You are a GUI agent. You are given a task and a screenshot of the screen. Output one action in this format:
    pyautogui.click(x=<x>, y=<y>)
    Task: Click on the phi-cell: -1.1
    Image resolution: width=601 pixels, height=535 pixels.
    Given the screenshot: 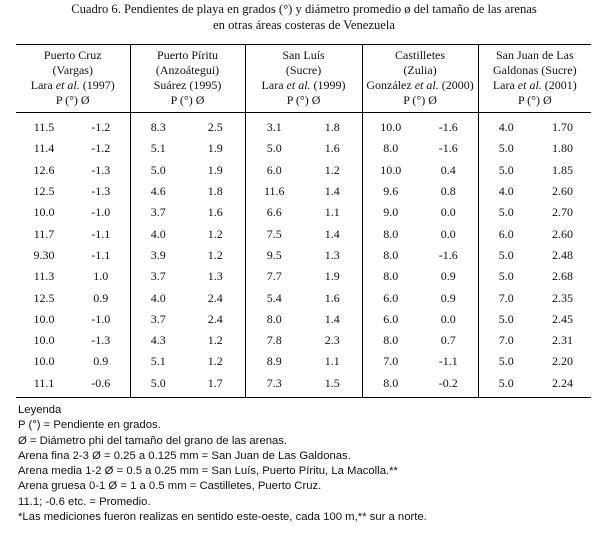 What is the action you would take?
    pyautogui.click(x=101, y=233)
    